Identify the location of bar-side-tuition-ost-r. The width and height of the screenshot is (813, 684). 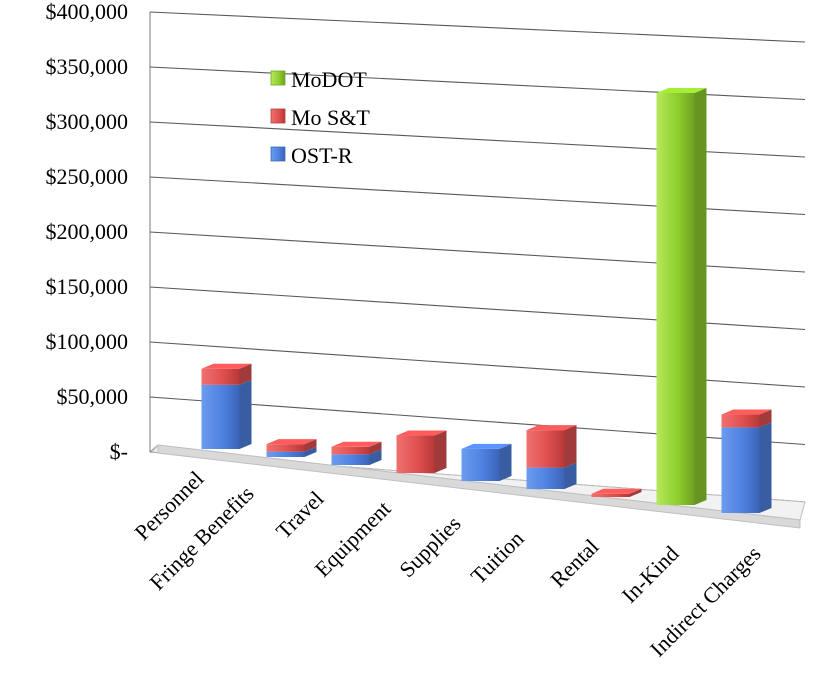
(570, 475).